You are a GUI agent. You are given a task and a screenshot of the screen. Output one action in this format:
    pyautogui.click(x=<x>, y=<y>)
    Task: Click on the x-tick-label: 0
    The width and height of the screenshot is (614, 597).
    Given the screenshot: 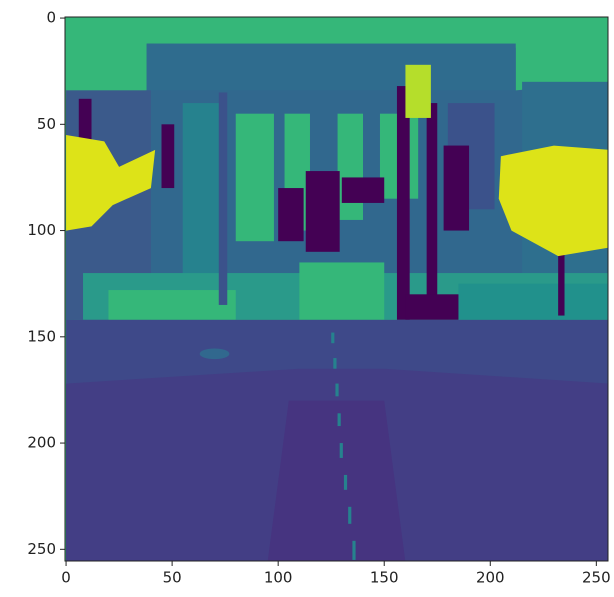 What is the action you would take?
    pyautogui.click(x=66, y=578)
    